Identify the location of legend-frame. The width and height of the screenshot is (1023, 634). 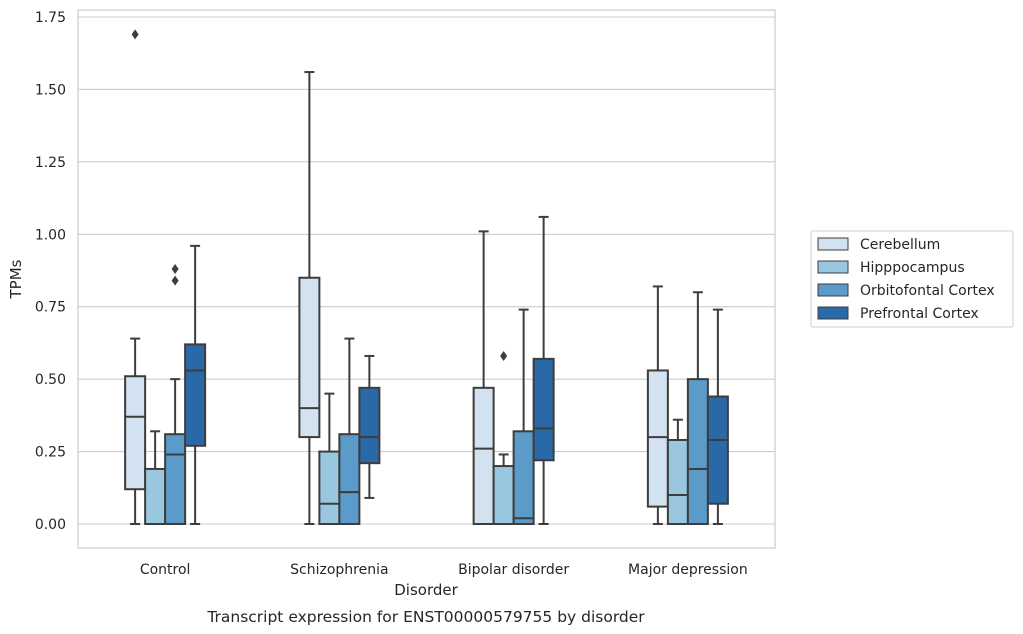
(912, 279).